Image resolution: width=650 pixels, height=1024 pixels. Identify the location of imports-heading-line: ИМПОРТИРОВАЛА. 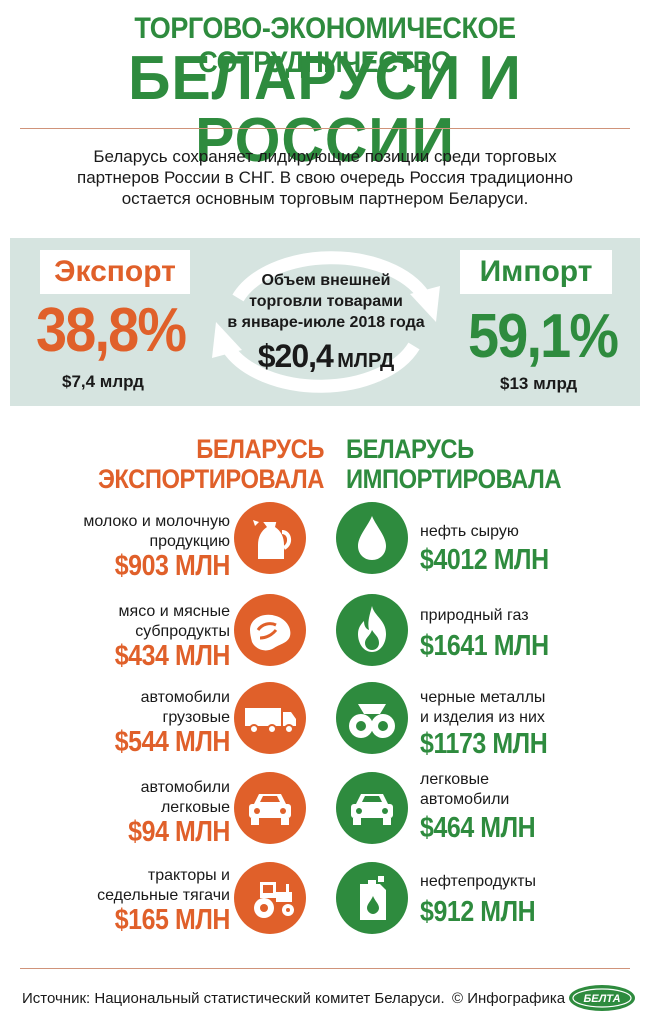
(454, 479).